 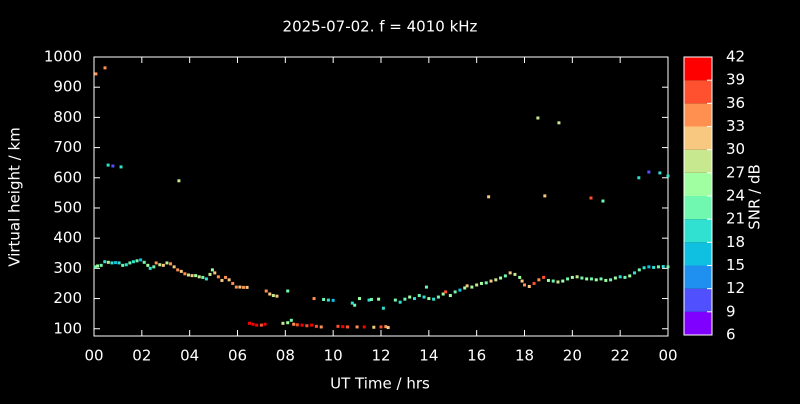 I want to click on colorbar-tick-label: 15, so click(x=735, y=265).